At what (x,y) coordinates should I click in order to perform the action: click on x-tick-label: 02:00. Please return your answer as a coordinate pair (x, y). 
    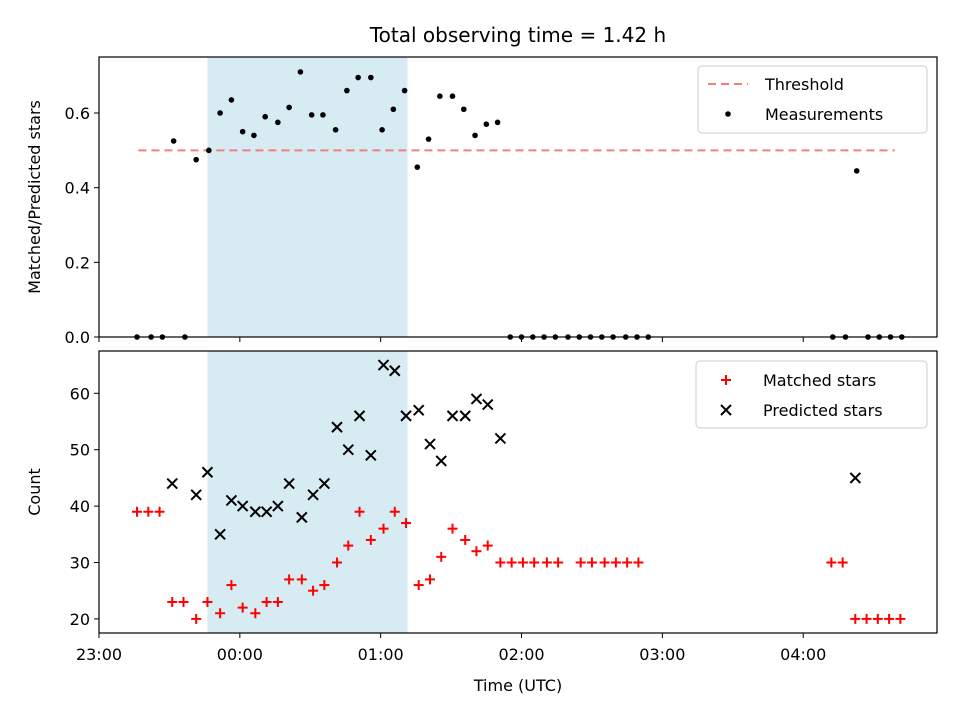
    Looking at the image, I should click on (521, 654).